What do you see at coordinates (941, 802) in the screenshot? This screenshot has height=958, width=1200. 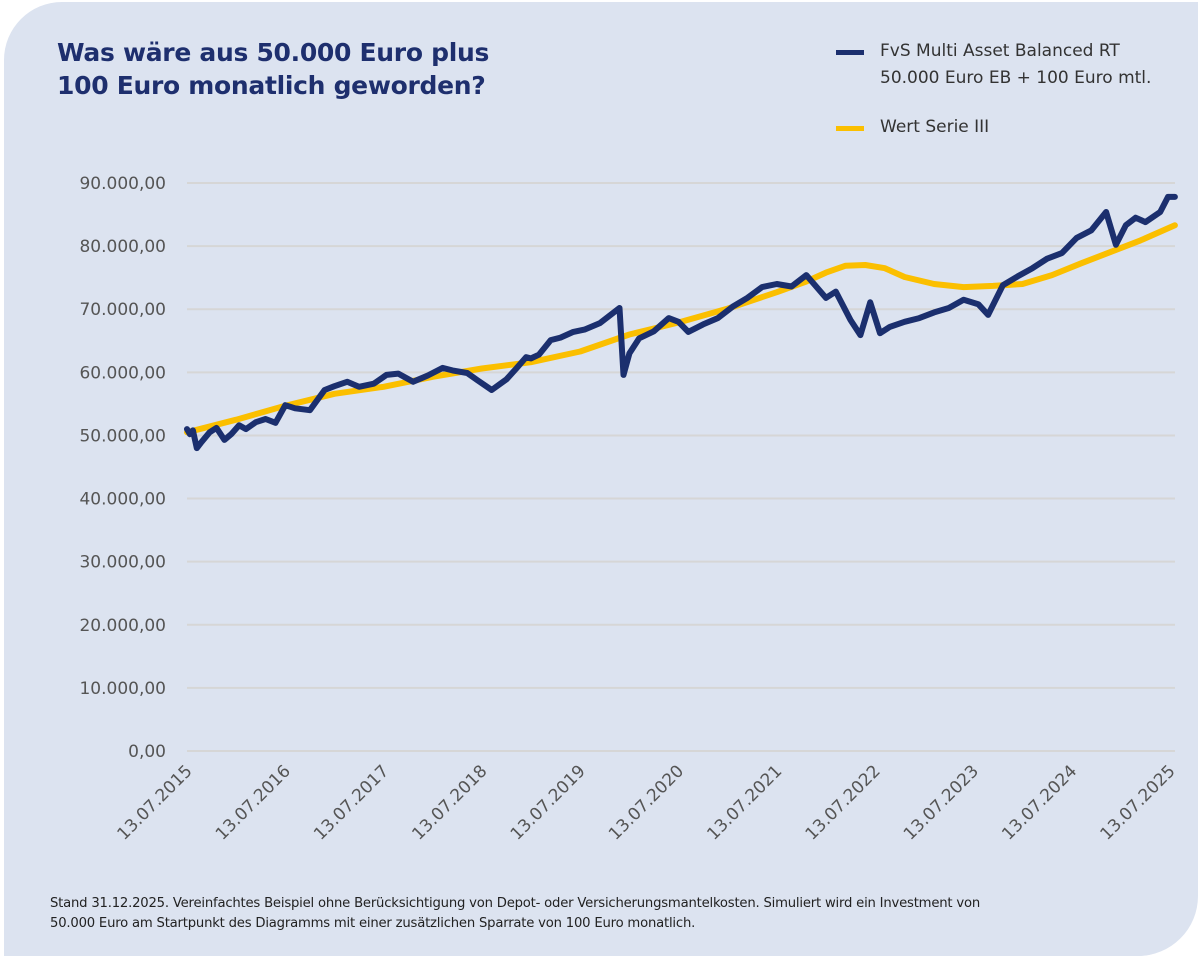 I see `x-tick-label: 13.07.2023` at bounding box center [941, 802].